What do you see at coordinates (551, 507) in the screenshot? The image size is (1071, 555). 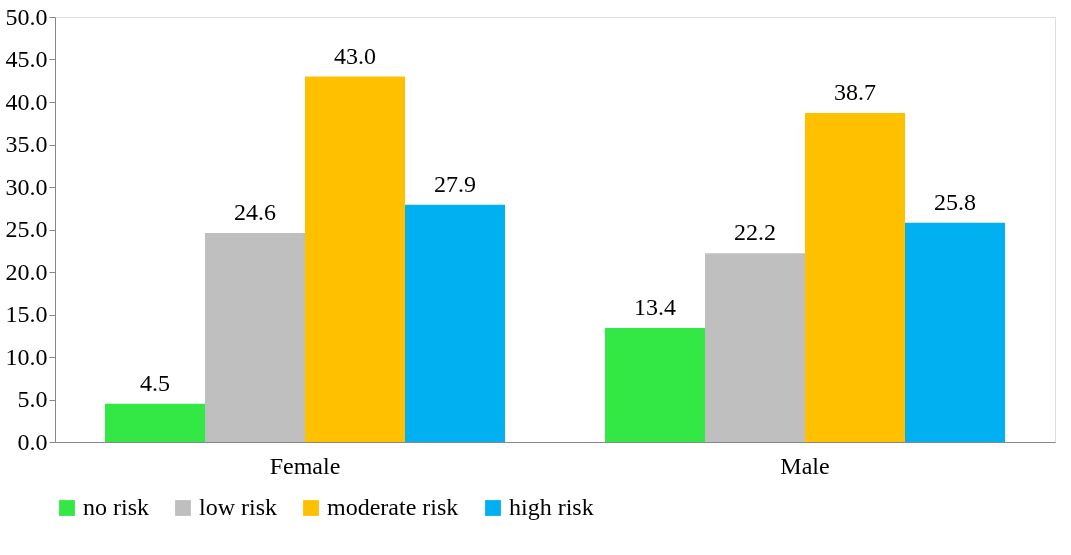 I see `legend-label: high risk` at bounding box center [551, 507].